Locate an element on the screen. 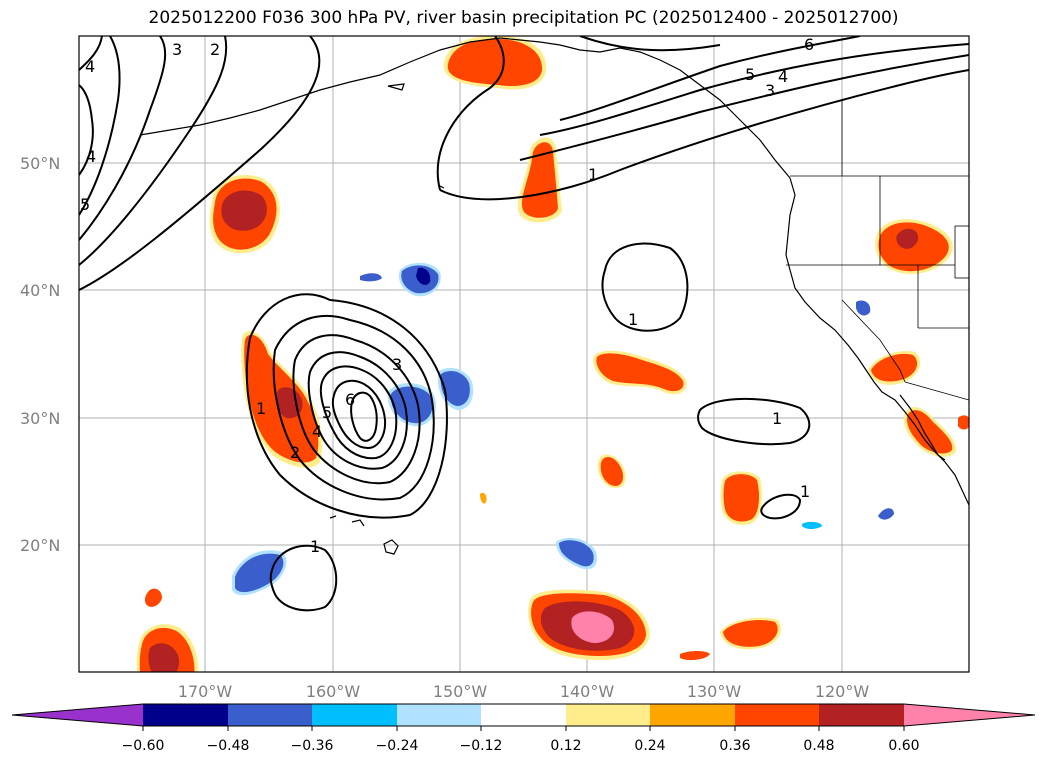 The width and height of the screenshot is (1047, 765). colorbar-tick-label: 0.12 is located at coordinates (565, 746).